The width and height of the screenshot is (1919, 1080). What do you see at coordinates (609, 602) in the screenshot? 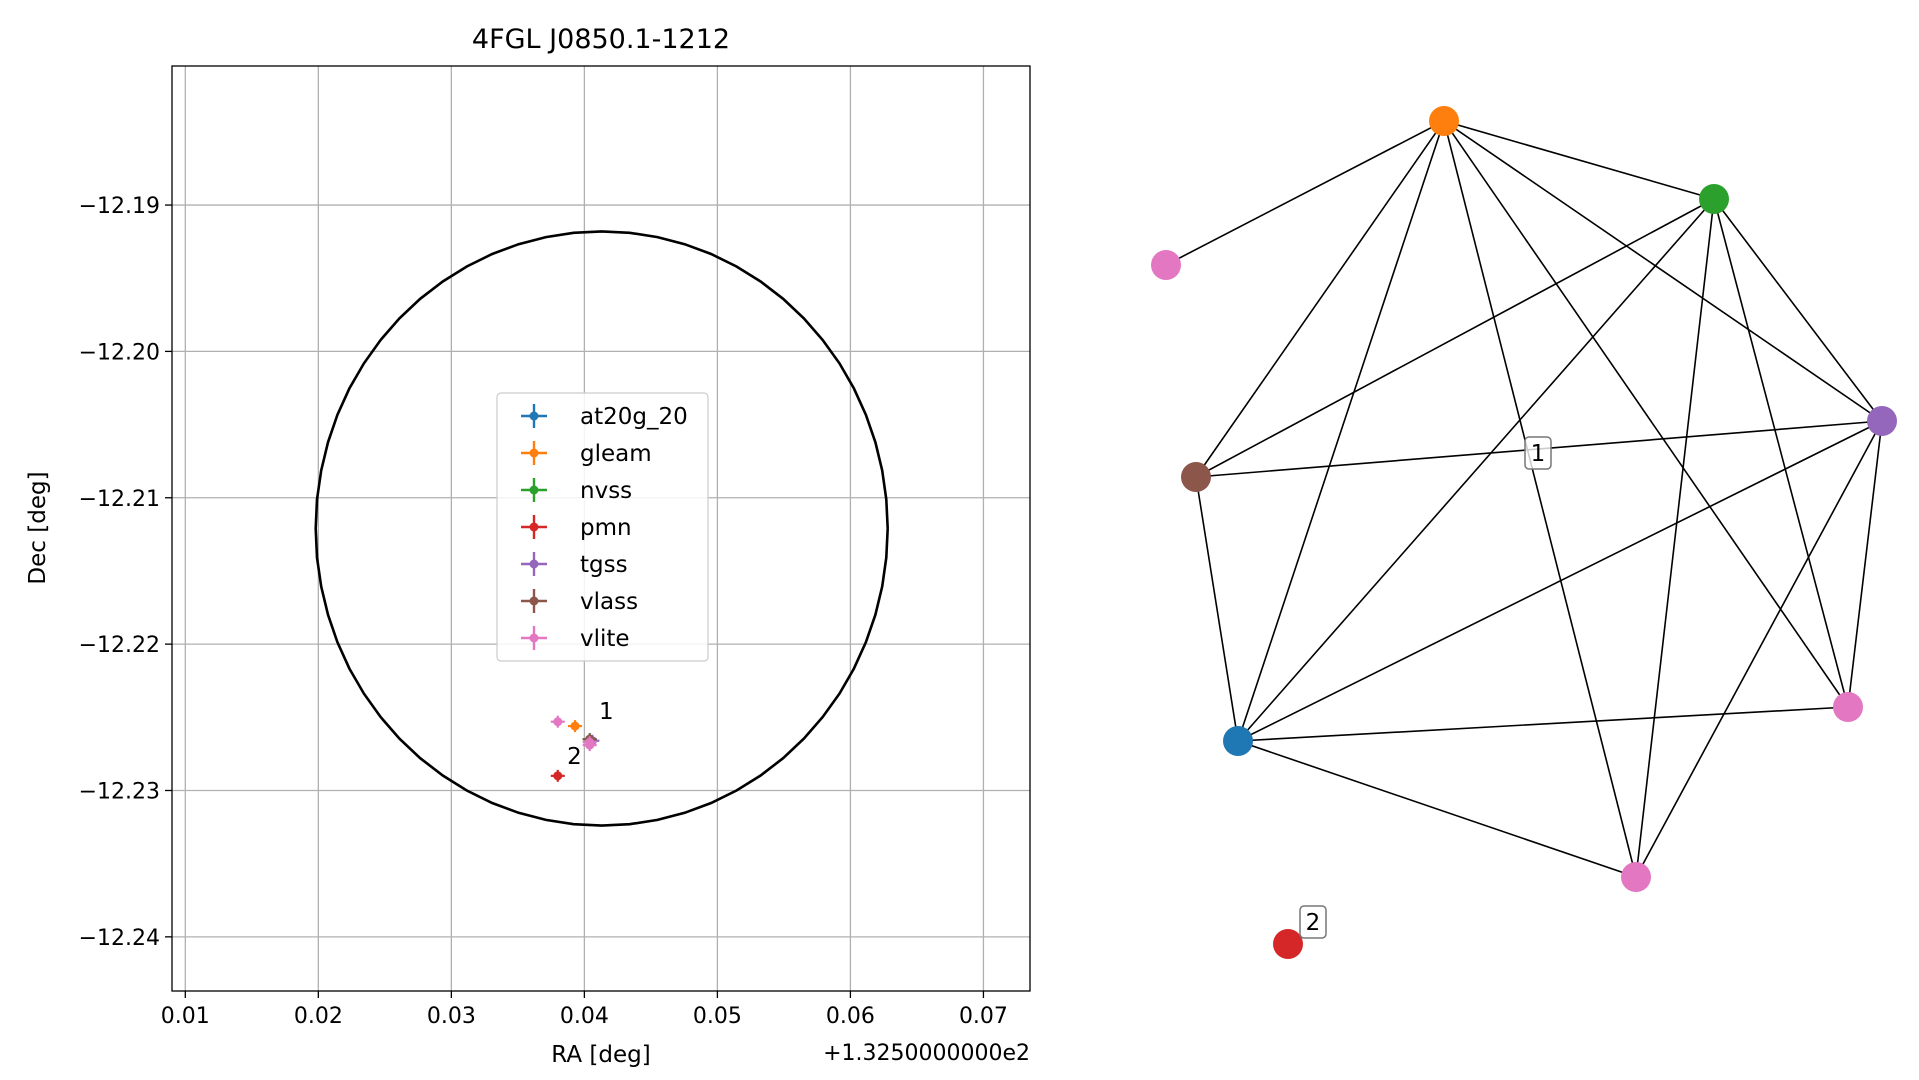
I see `legend-label: vlass` at bounding box center [609, 602].